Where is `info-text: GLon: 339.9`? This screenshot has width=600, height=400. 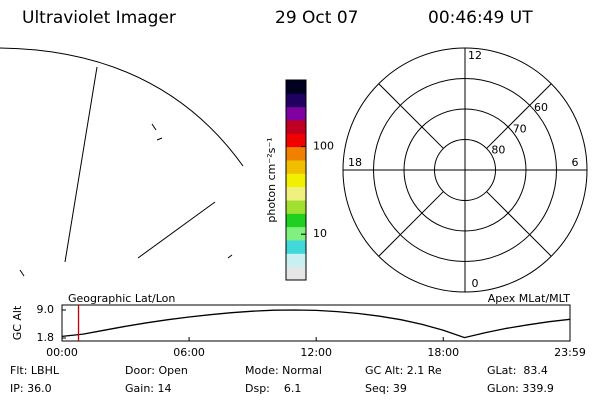
info-text: GLon: 339.9 is located at coordinates (520, 388).